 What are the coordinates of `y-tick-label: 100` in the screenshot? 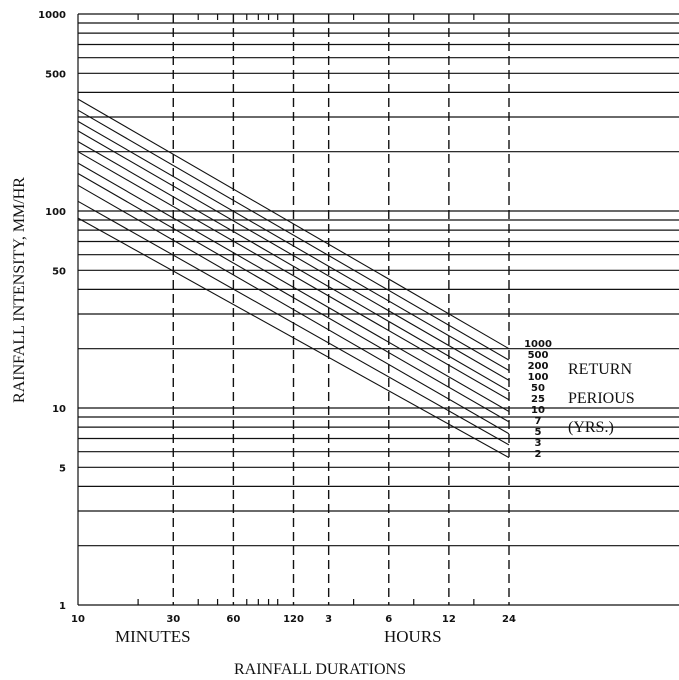 It's located at (55, 212).